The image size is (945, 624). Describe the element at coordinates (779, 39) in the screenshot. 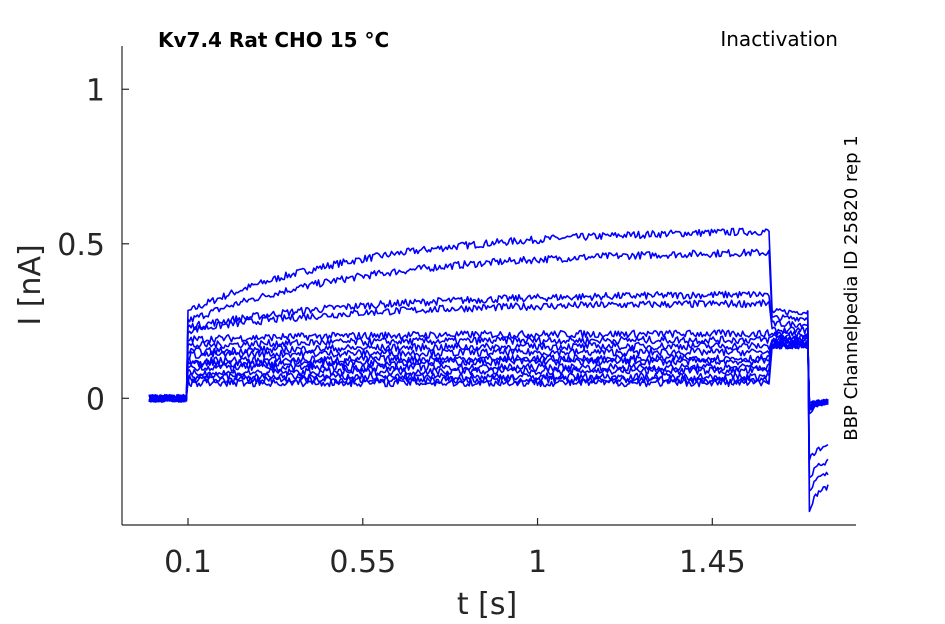

I see `chart-subtitle: Inactivation` at that location.